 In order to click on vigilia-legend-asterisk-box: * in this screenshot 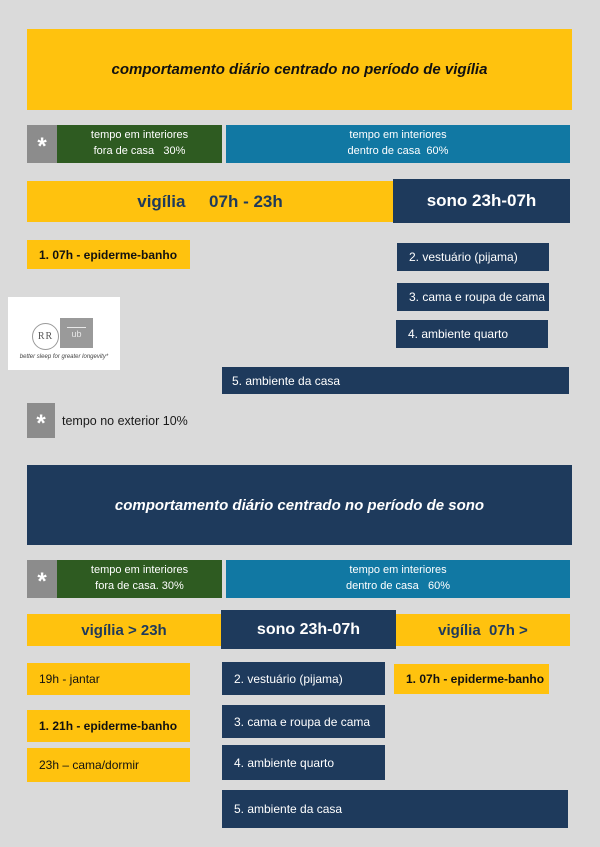, I will do `click(42, 144)`.